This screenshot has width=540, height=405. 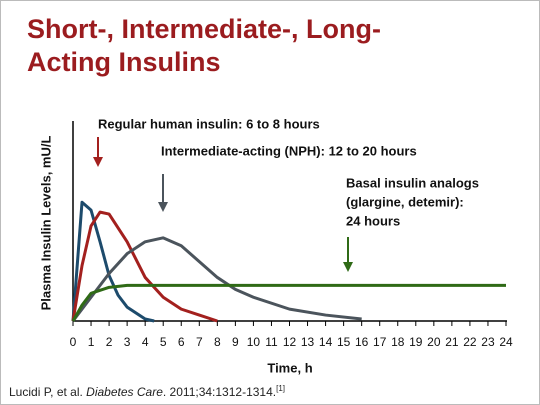 What do you see at coordinates (308, 342) in the screenshot?
I see `x-tick-label: 13` at bounding box center [308, 342].